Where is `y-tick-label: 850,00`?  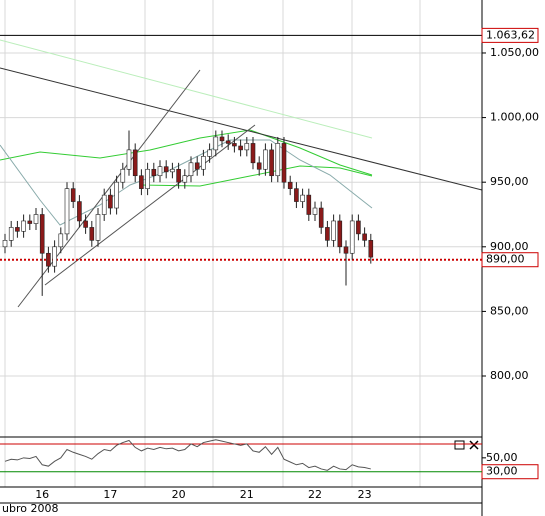 y-tick-label: 850,00 is located at coordinates (509, 310).